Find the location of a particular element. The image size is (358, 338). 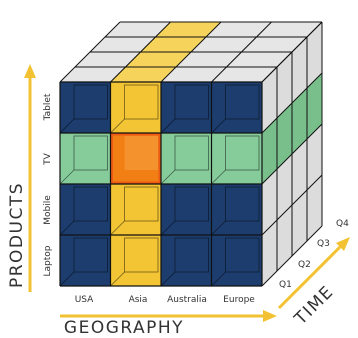

time-axis-arrowhead is located at coordinates (343, 244).